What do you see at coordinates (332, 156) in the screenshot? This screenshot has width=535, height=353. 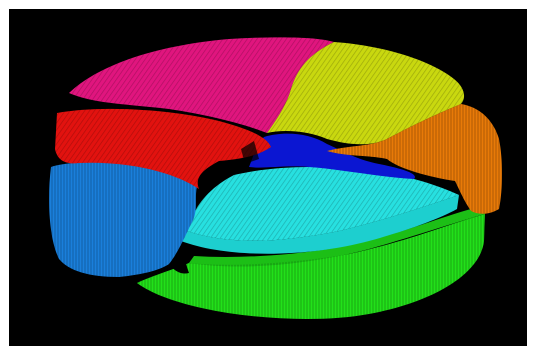 I see `region-blue-center` at bounding box center [332, 156].